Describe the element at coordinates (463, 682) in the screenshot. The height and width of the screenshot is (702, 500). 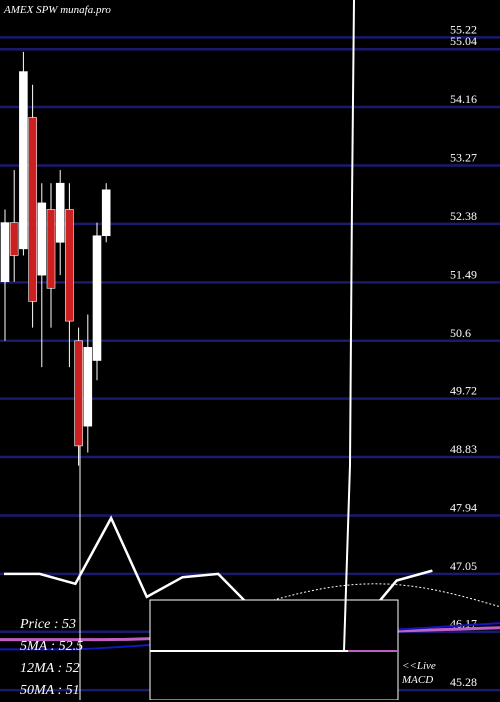
I see `y-tick-label: 45.28` at that location.